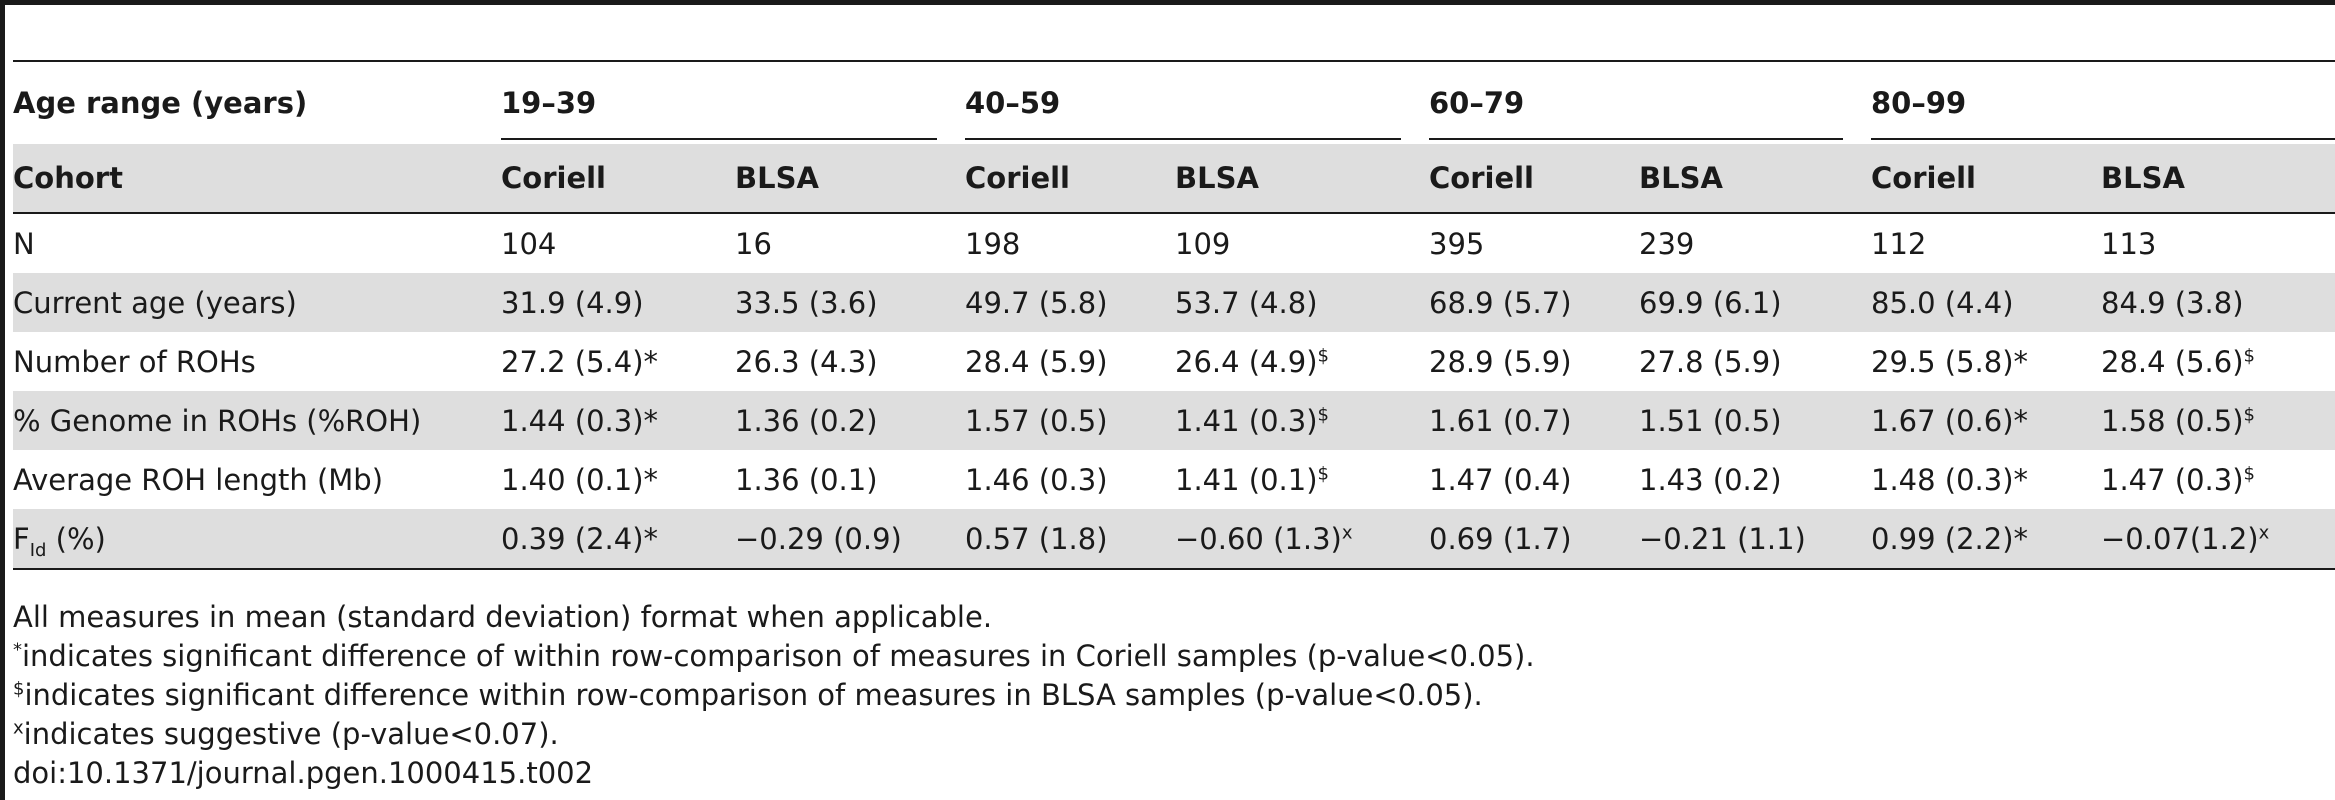 The image size is (2335, 800). What do you see at coordinates (806, 361) in the screenshot?
I see `table-cell: 26.3 (4.3)` at bounding box center [806, 361].